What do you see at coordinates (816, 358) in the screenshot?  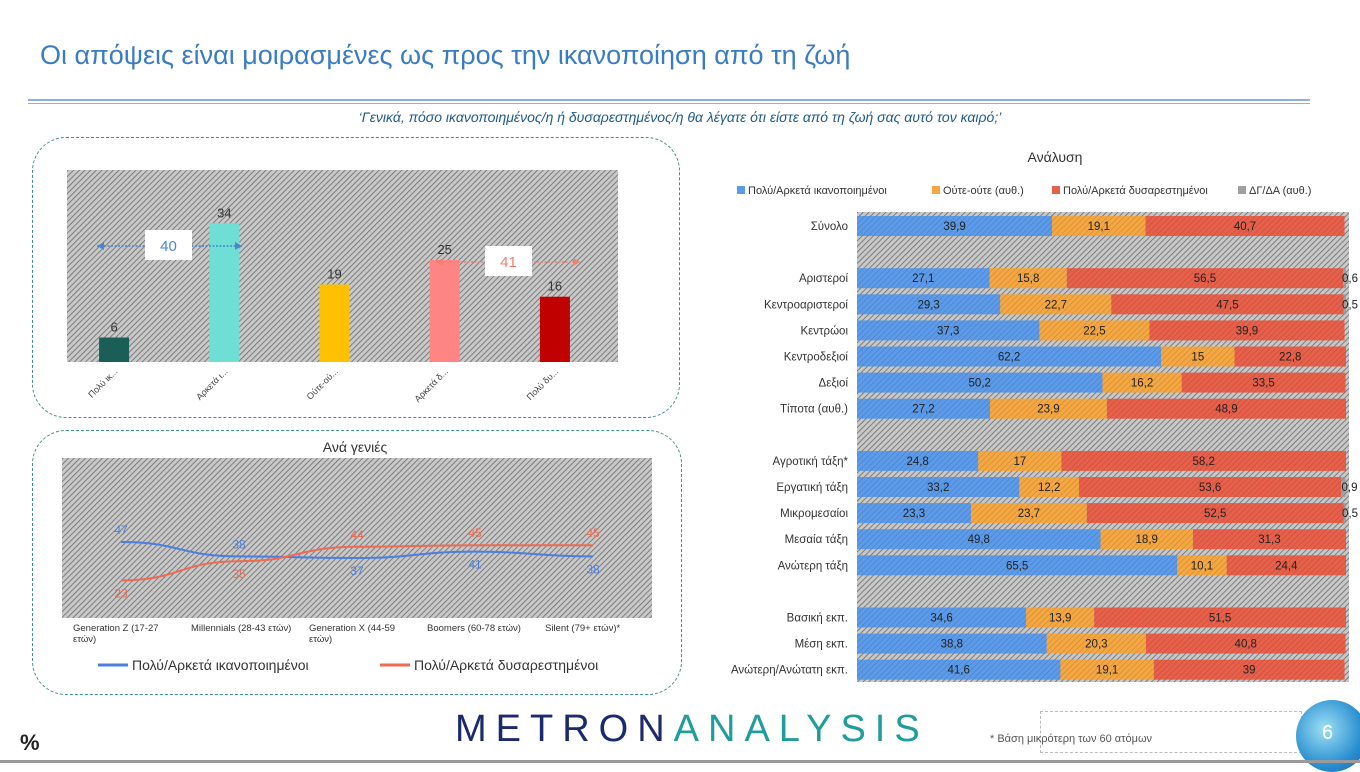 I see `row-label: Κεντροδεξιοί` at bounding box center [816, 358].